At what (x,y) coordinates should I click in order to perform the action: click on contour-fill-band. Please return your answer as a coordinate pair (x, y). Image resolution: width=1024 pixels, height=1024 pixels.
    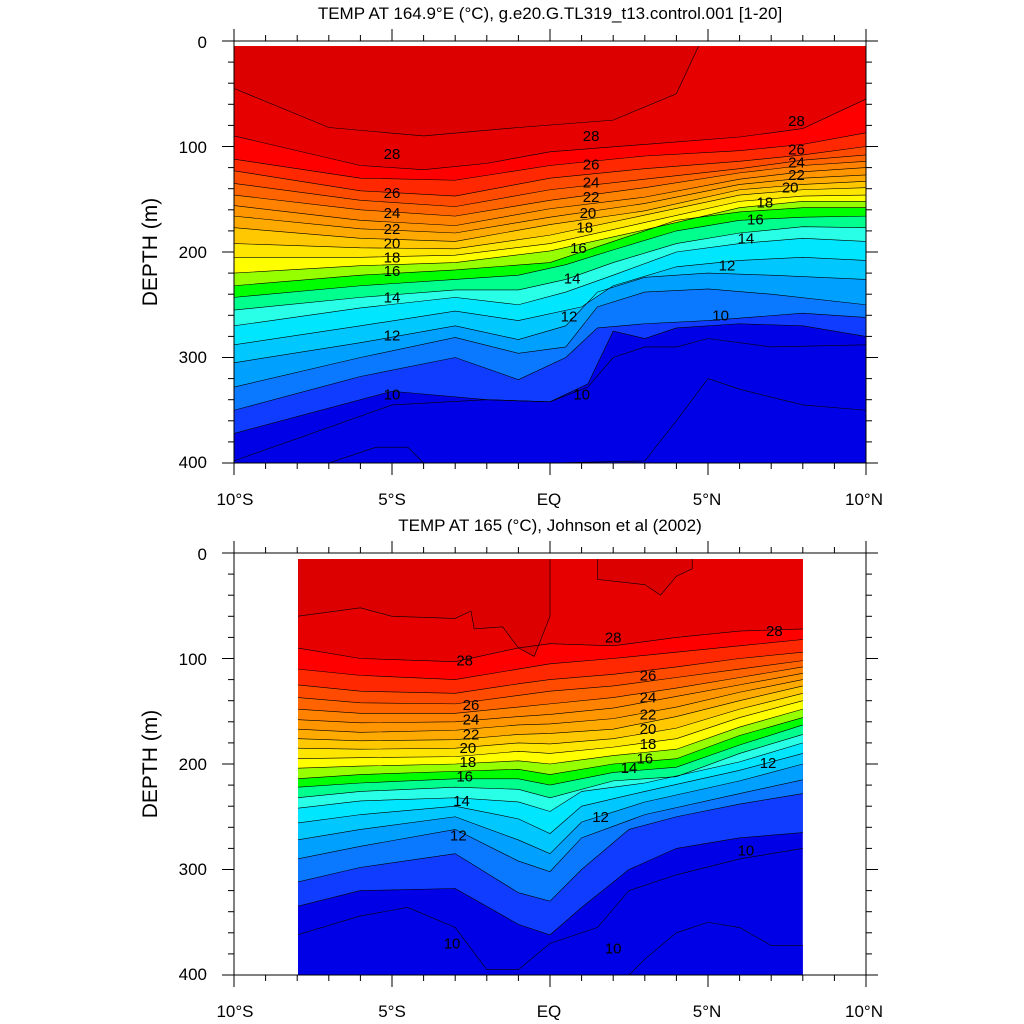
    Looking at the image, I should click on (495, 608).